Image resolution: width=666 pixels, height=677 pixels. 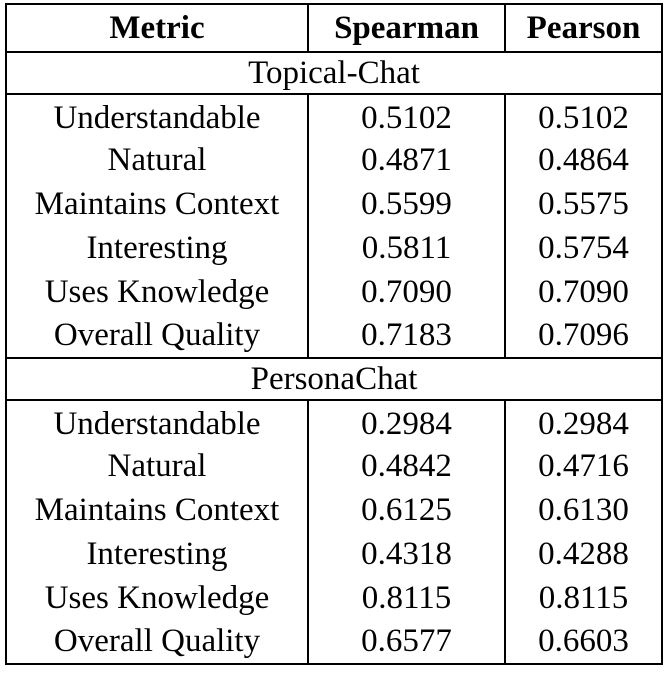 I want to click on spearman-value: 0.5811, so click(x=406, y=248).